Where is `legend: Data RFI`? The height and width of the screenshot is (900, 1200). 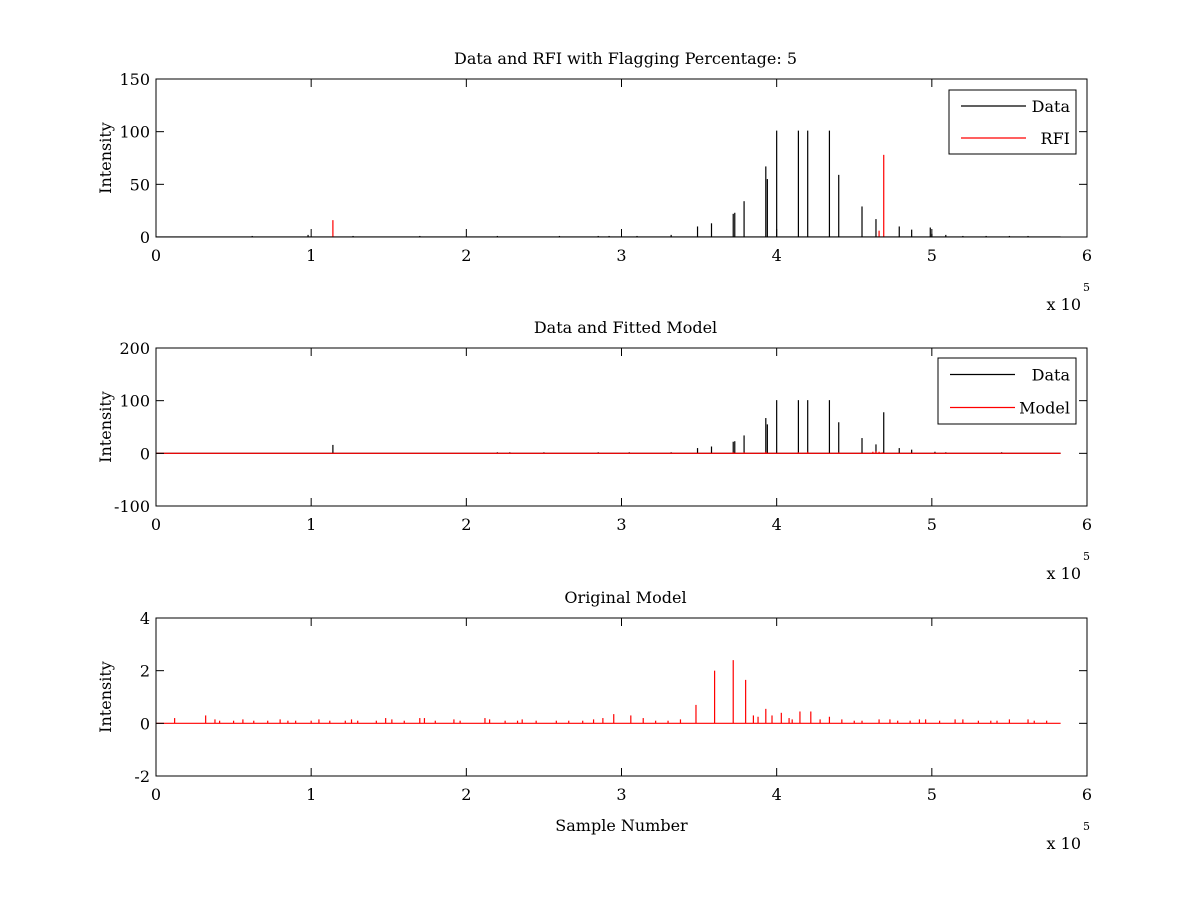
legend: Data RFI is located at coordinates (1012, 122).